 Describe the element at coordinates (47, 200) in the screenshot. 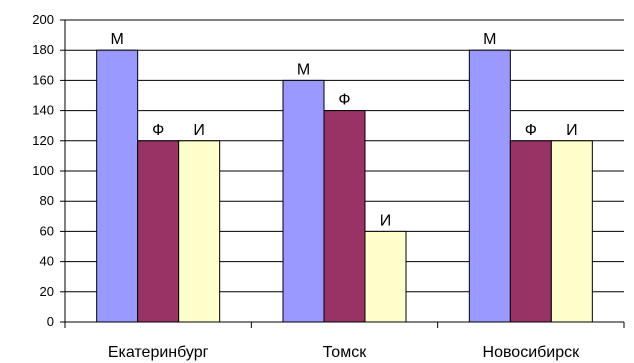

I see `y-tick-label: 80` at that location.